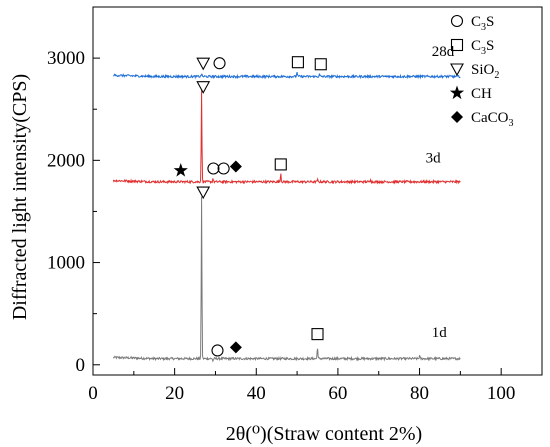 The image size is (550, 447). I want to click on series-line-28d, so click(287, 75).